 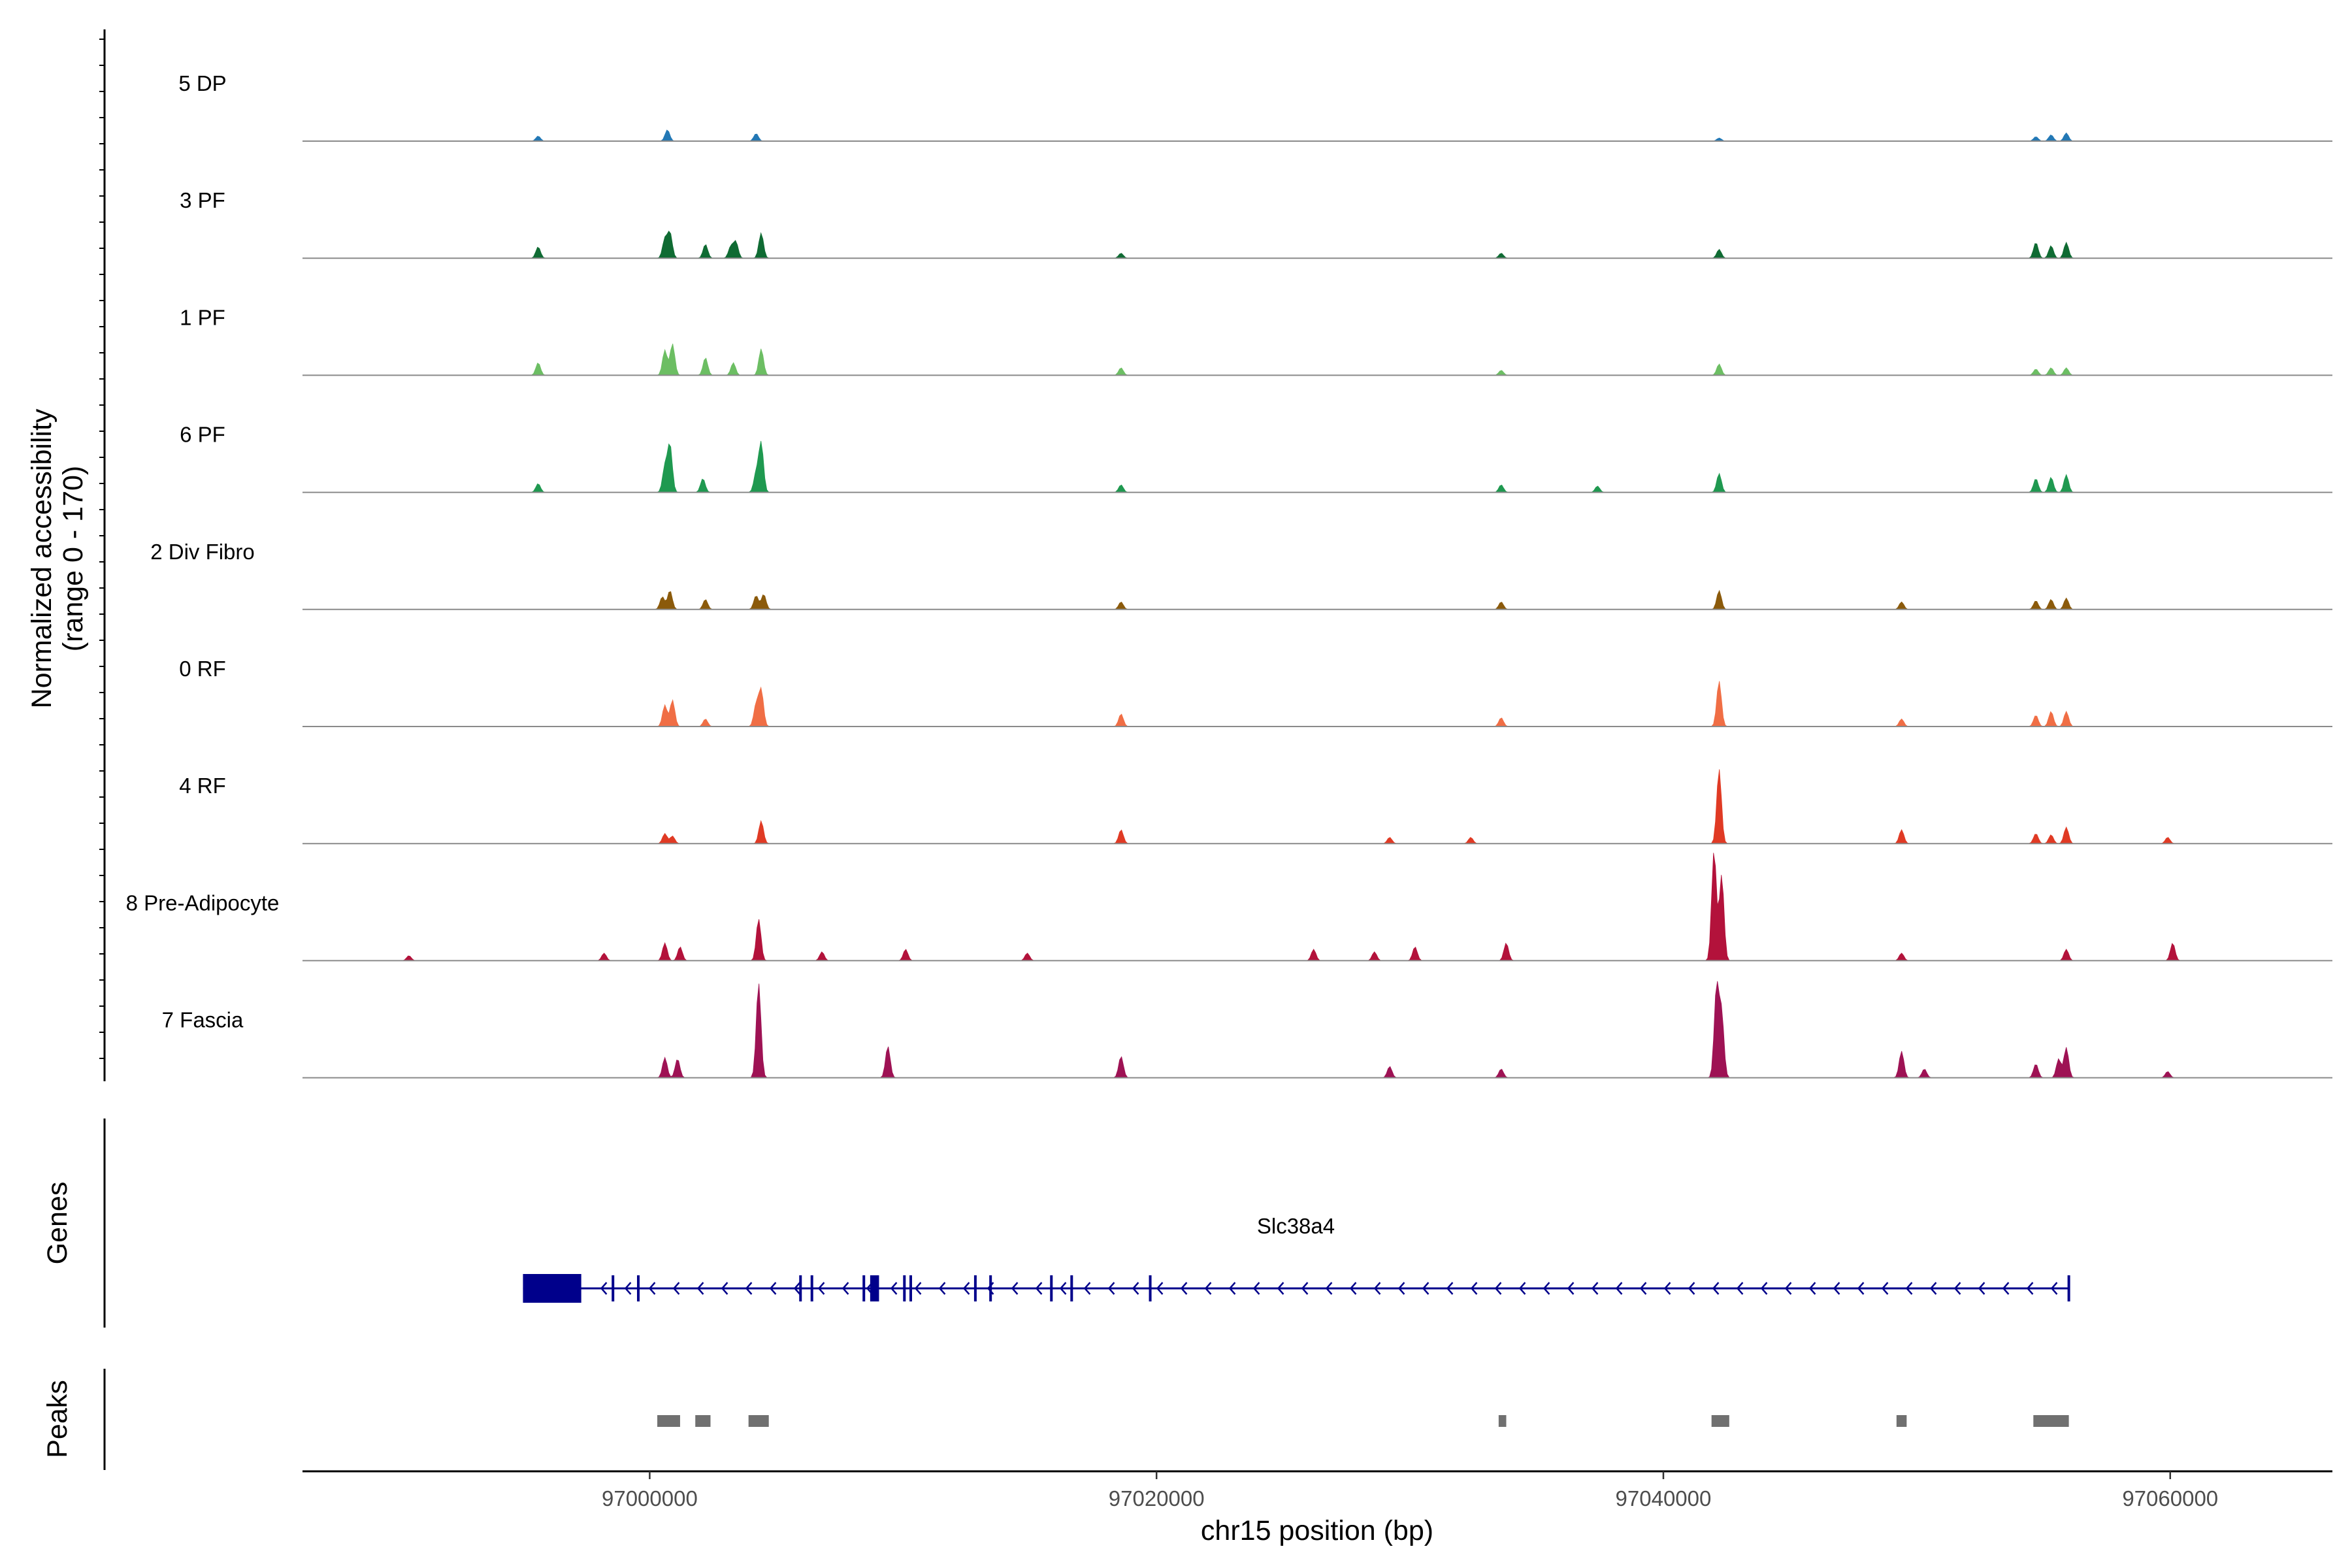 I want to click on track-label: 3 PF, so click(x=202, y=200).